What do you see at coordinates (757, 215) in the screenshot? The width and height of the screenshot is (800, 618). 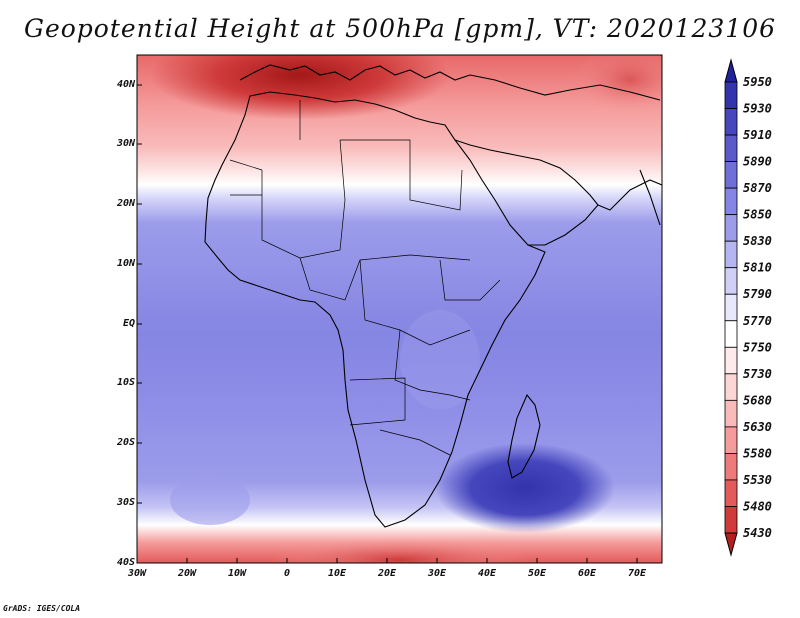 I see `colorbar-label: 5850` at bounding box center [757, 215].